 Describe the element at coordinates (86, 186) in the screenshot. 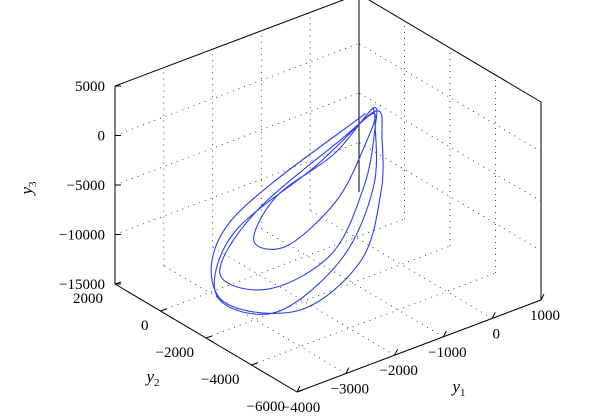

I see `z-tick-label: −5000` at that location.